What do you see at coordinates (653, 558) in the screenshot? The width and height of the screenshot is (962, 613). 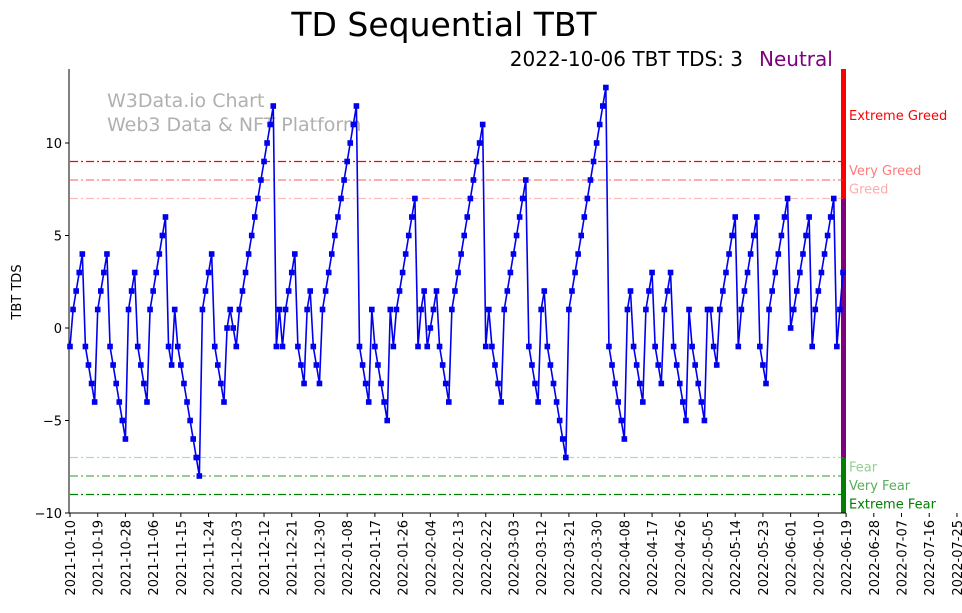 I see `x-tick-label: 2022-04-17` at bounding box center [653, 558].